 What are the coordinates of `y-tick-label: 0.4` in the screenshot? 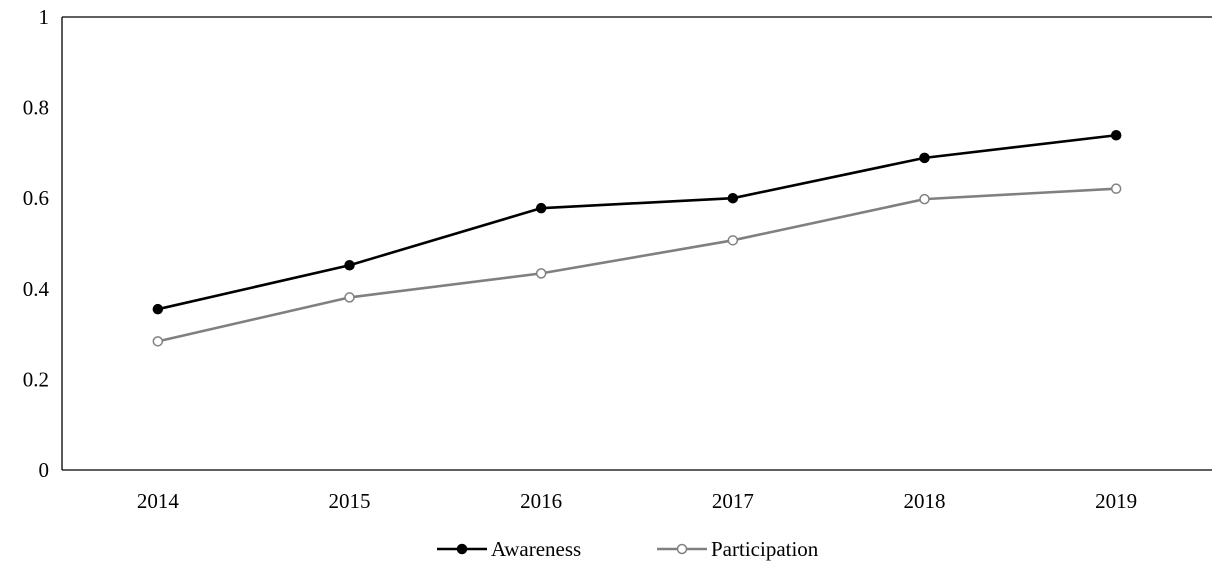 It's located at (36, 289).